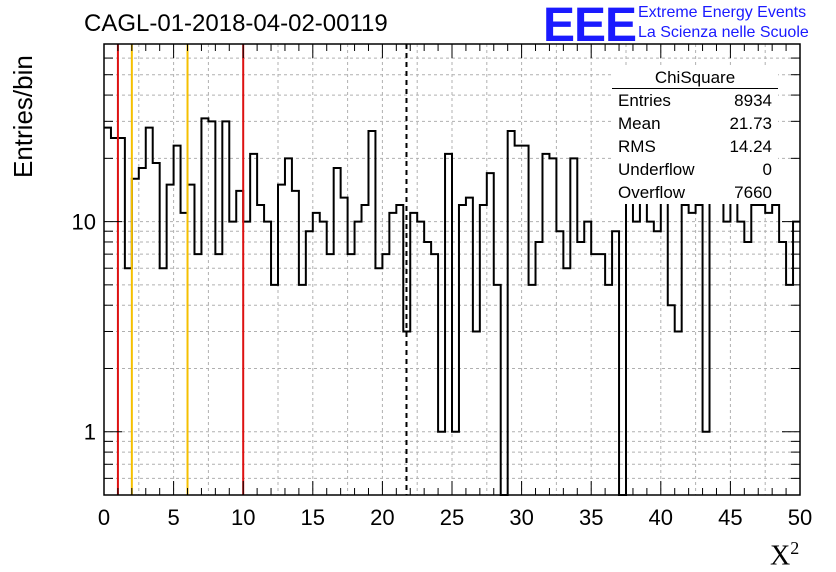 This screenshot has width=836, height=572. Describe the element at coordinates (695, 146) in the screenshot. I see `stats-row-rms: RMS 14.24` at that location.